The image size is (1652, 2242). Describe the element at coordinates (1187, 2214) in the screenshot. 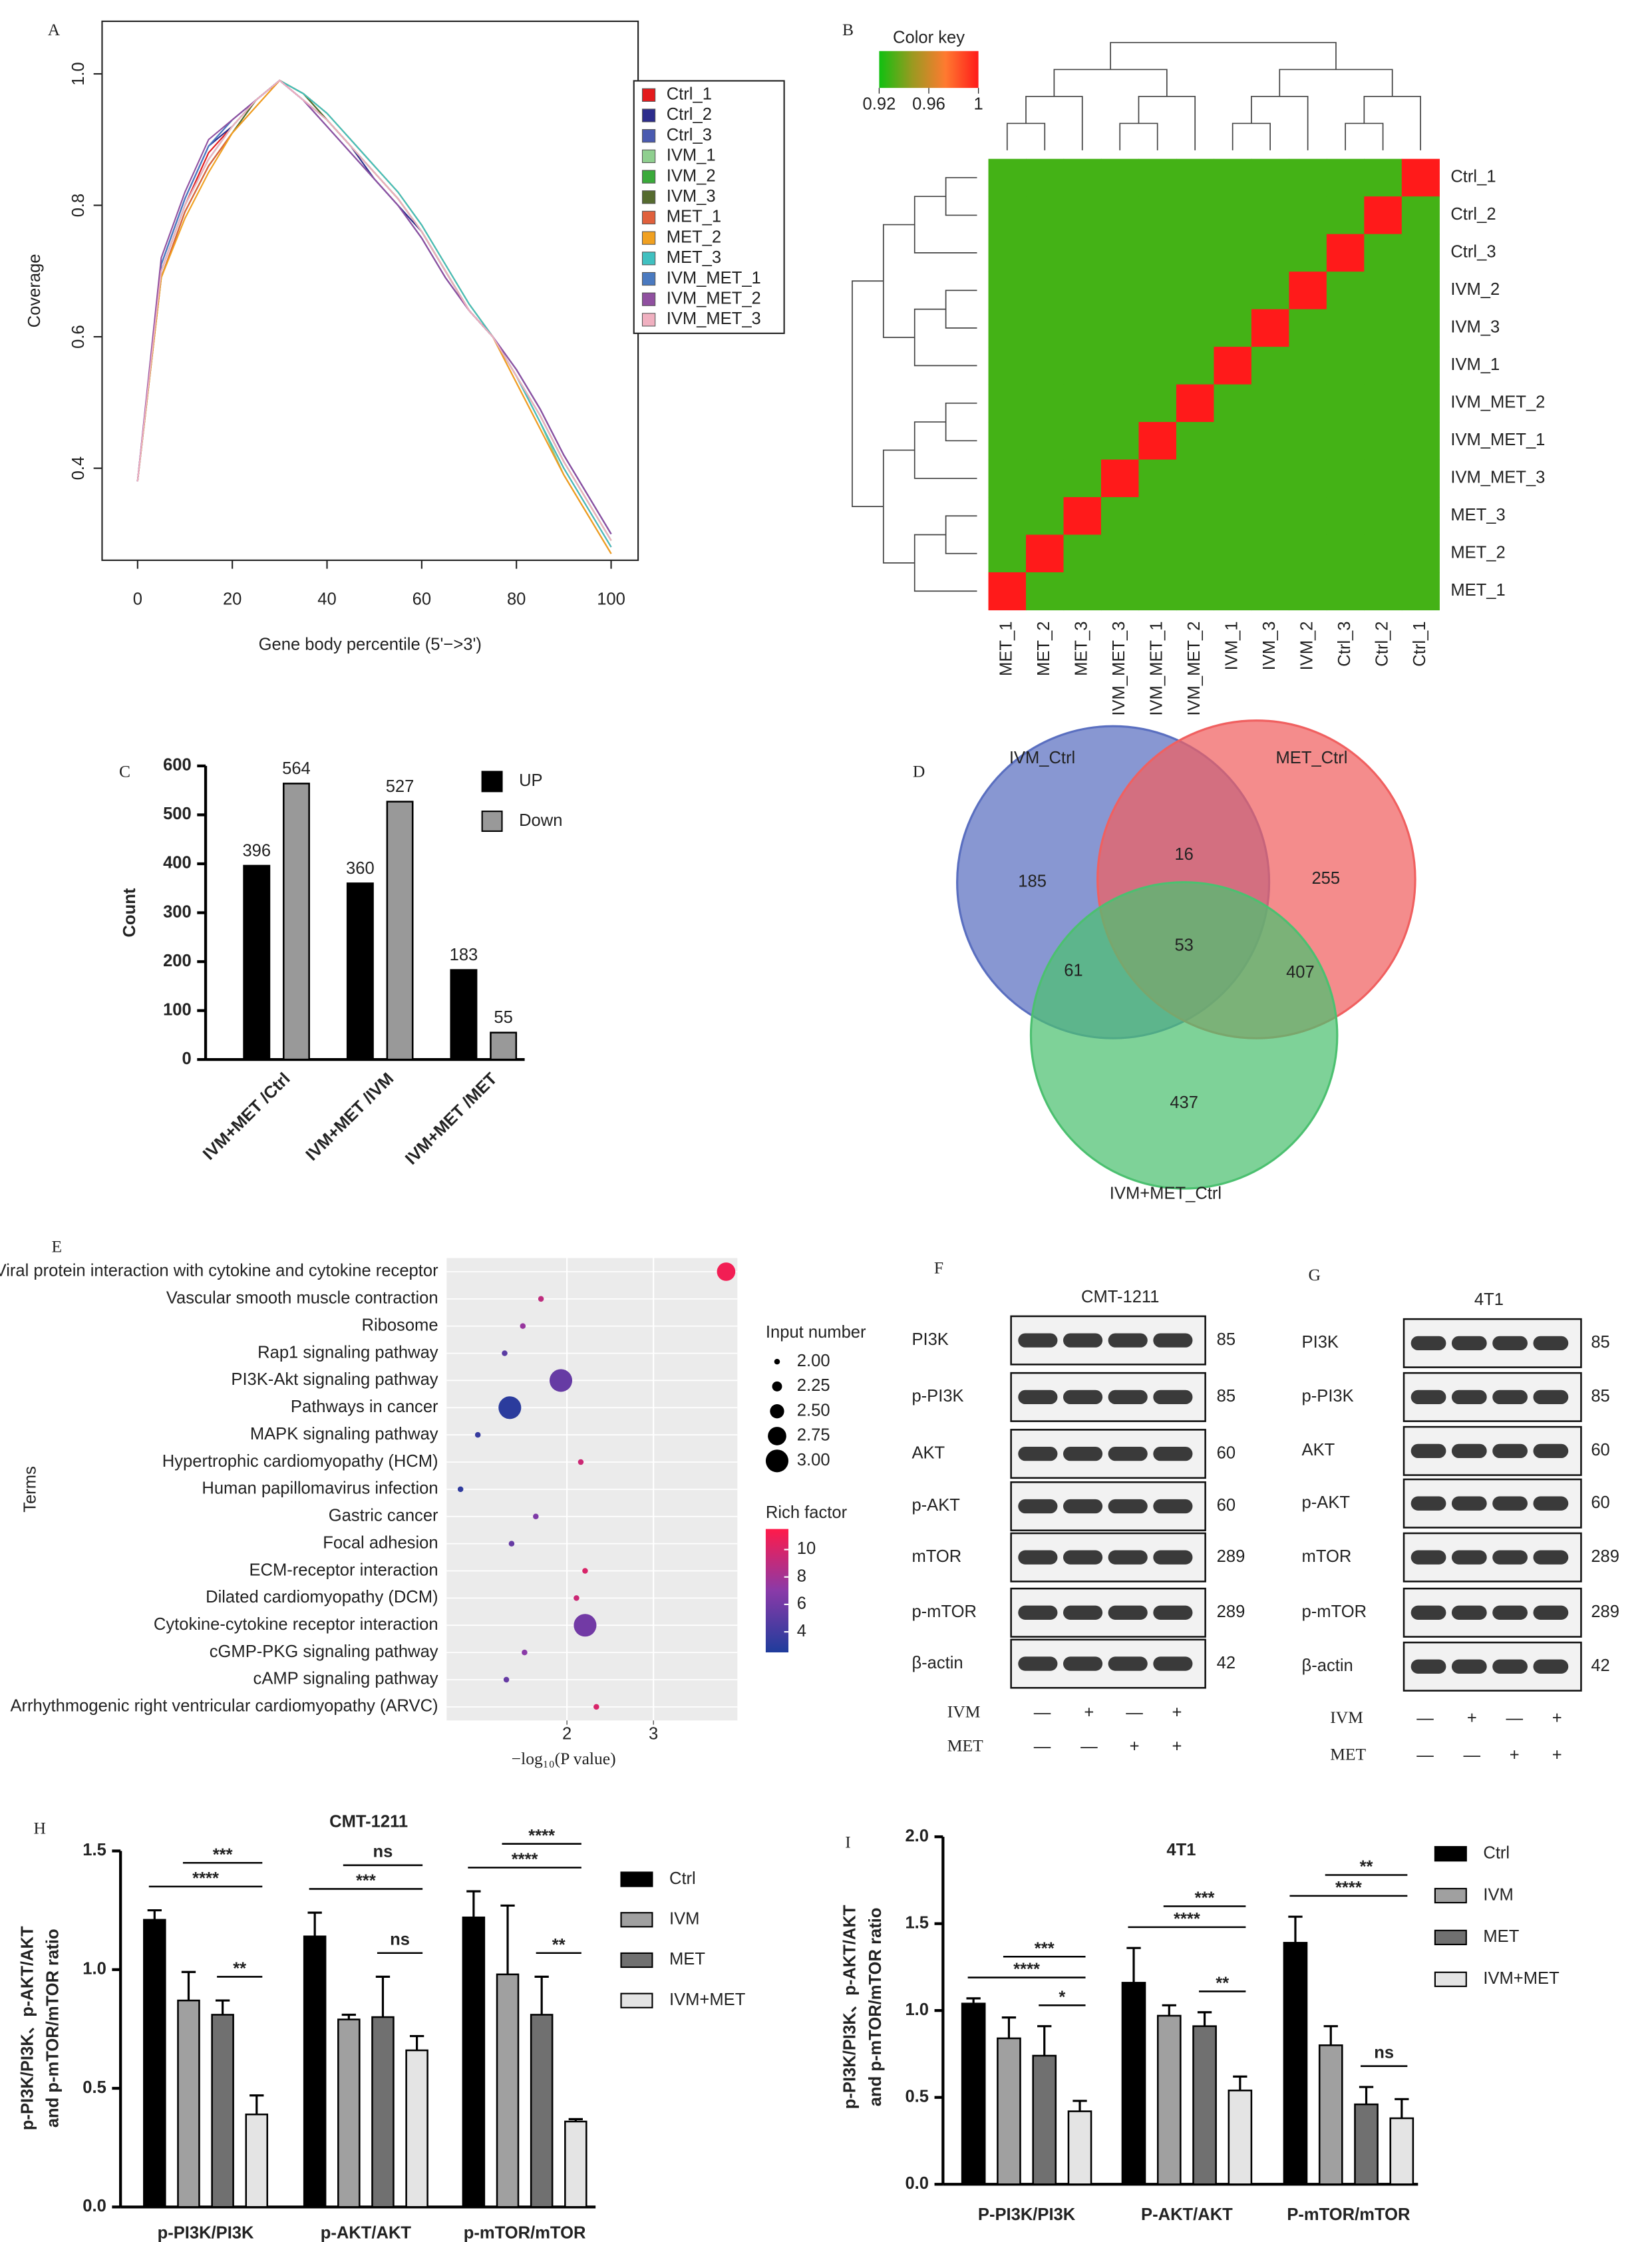

I see `x-tick-label: P-AKT/AKT` at that location.